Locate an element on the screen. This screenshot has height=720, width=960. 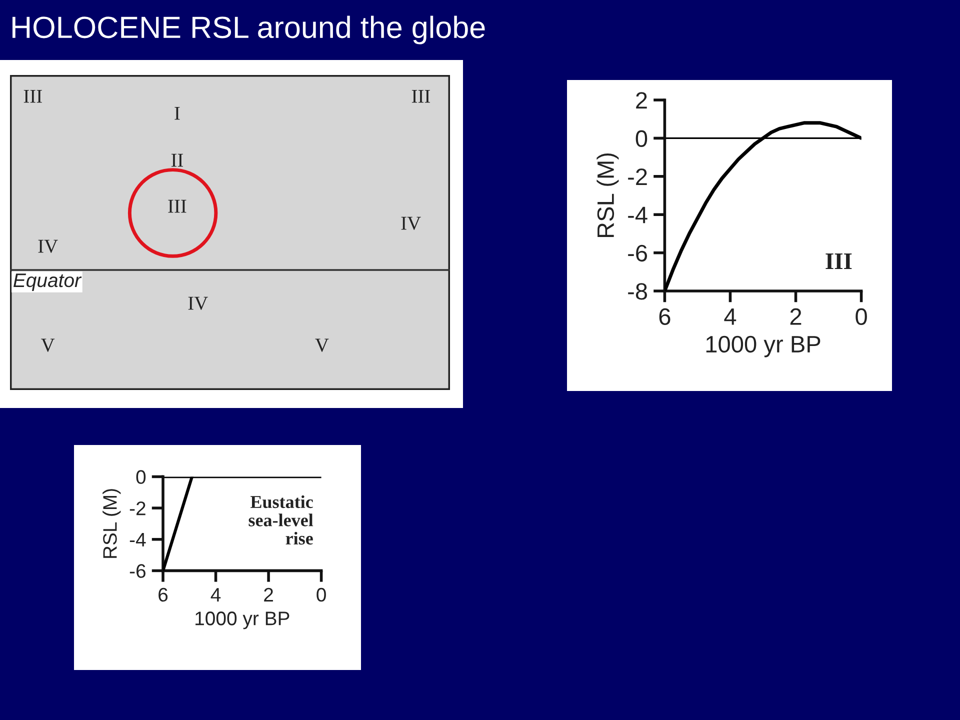
text: I is located at coordinates (177, 113).